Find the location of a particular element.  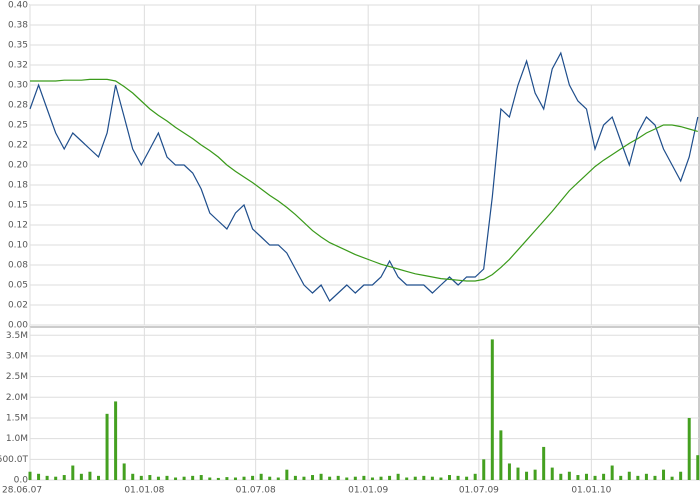

y-tick-label: 0.28 is located at coordinates (18, 106).